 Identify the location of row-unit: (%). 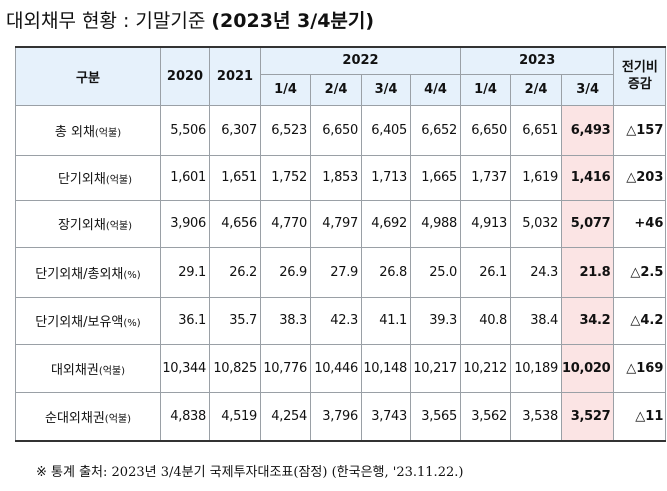
(132, 275).